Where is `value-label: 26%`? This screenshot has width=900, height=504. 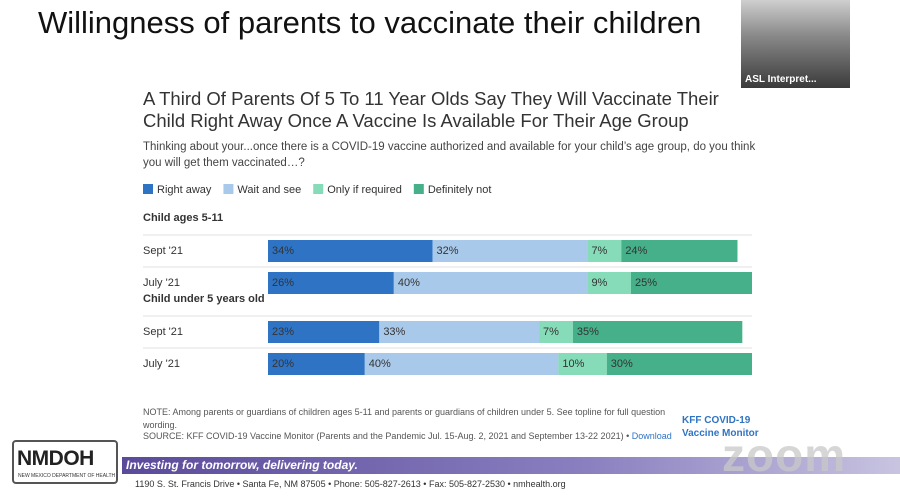 value-label: 26% is located at coordinates (283, 283).